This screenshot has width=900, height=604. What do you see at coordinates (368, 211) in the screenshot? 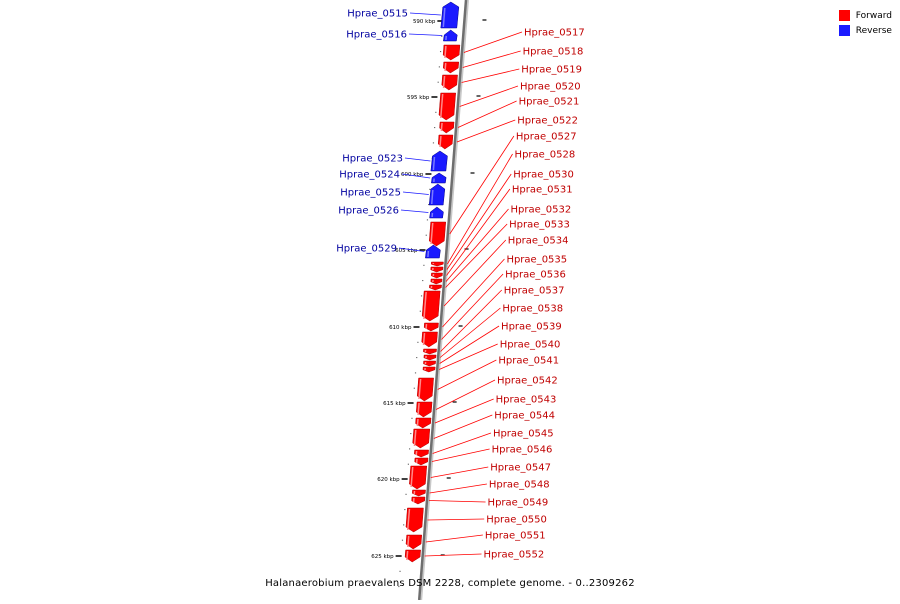
I see `gene-label: Hprae_0526` at bounding box center [368, 211].